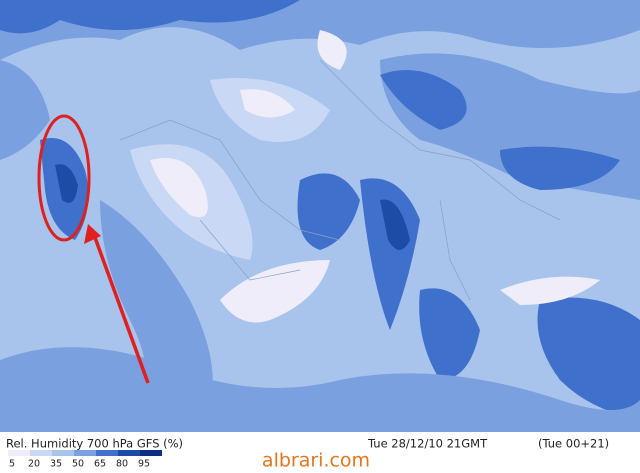 This screenshot has height=473, width=640. Describe the element at coordinates (100, 464) in the screenshot. I see `legend-label: 65` at that location.